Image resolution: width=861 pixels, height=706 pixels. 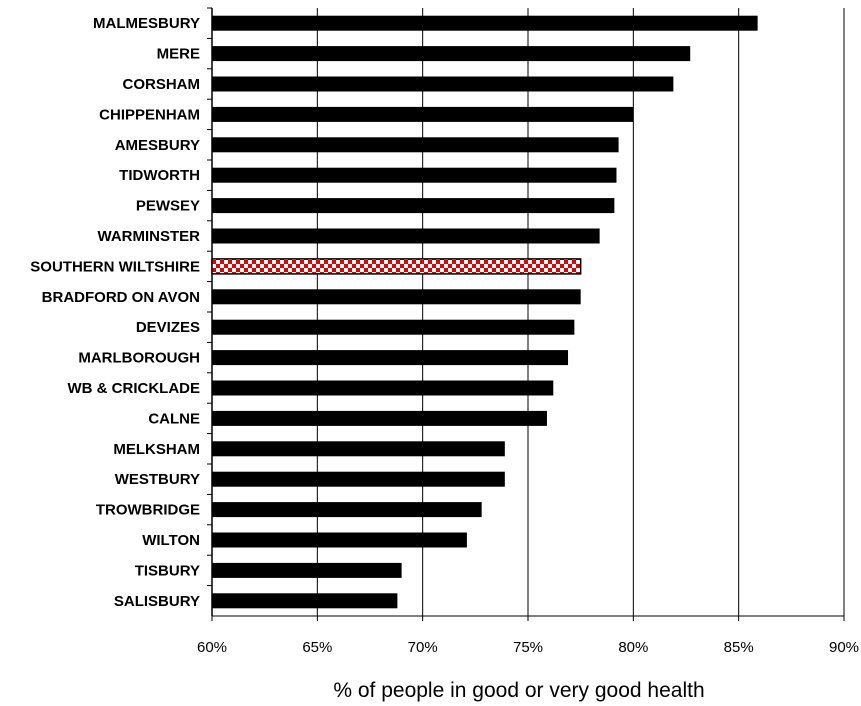 I want to click on category-label: BRADFORD ON AVON, so click(x=121, y=297).